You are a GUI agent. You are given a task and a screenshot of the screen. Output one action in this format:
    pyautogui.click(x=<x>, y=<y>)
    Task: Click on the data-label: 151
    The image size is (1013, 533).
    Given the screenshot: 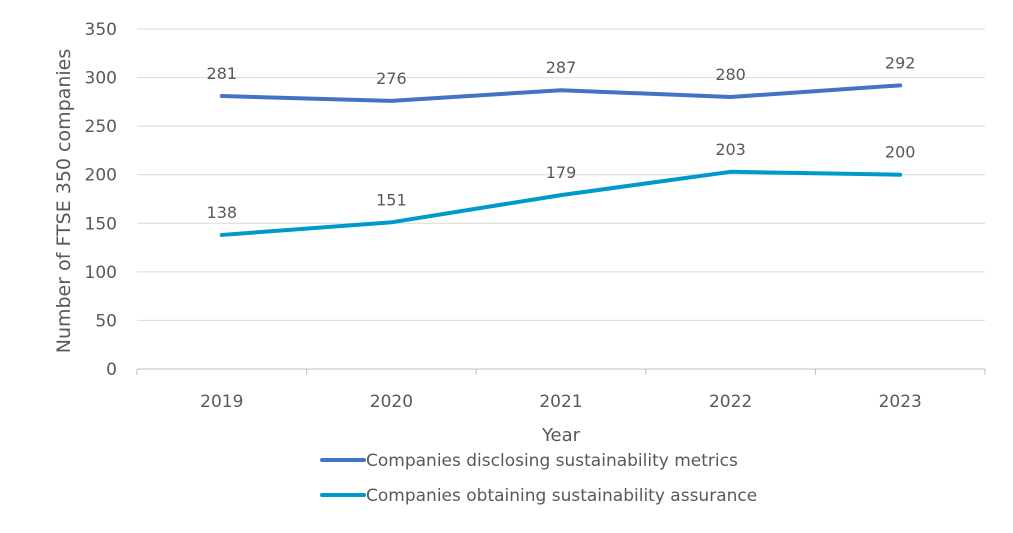 What is the action you would take?
    pyautogui.click(x=391, y=199)
    